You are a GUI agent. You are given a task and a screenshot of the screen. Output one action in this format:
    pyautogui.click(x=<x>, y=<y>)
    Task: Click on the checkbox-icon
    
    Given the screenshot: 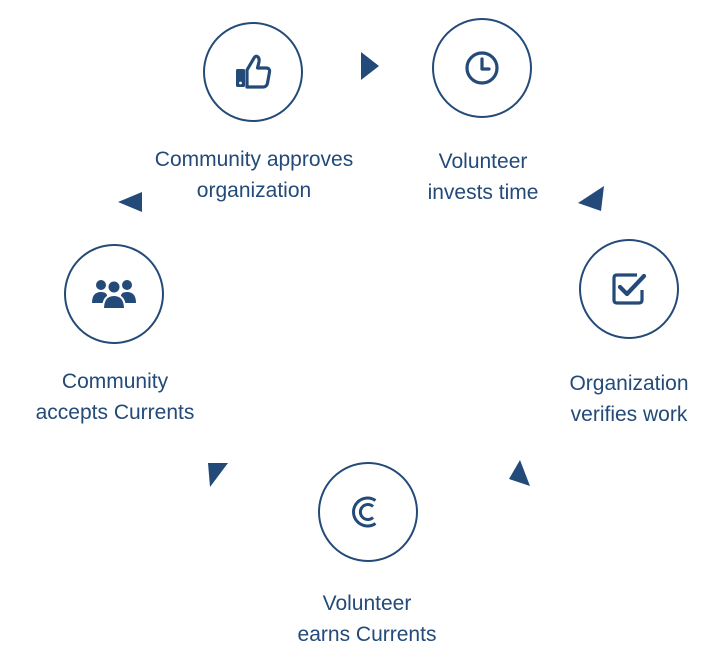 What is the action you would take?
    pyautogui.click(x=629, y=289)
    